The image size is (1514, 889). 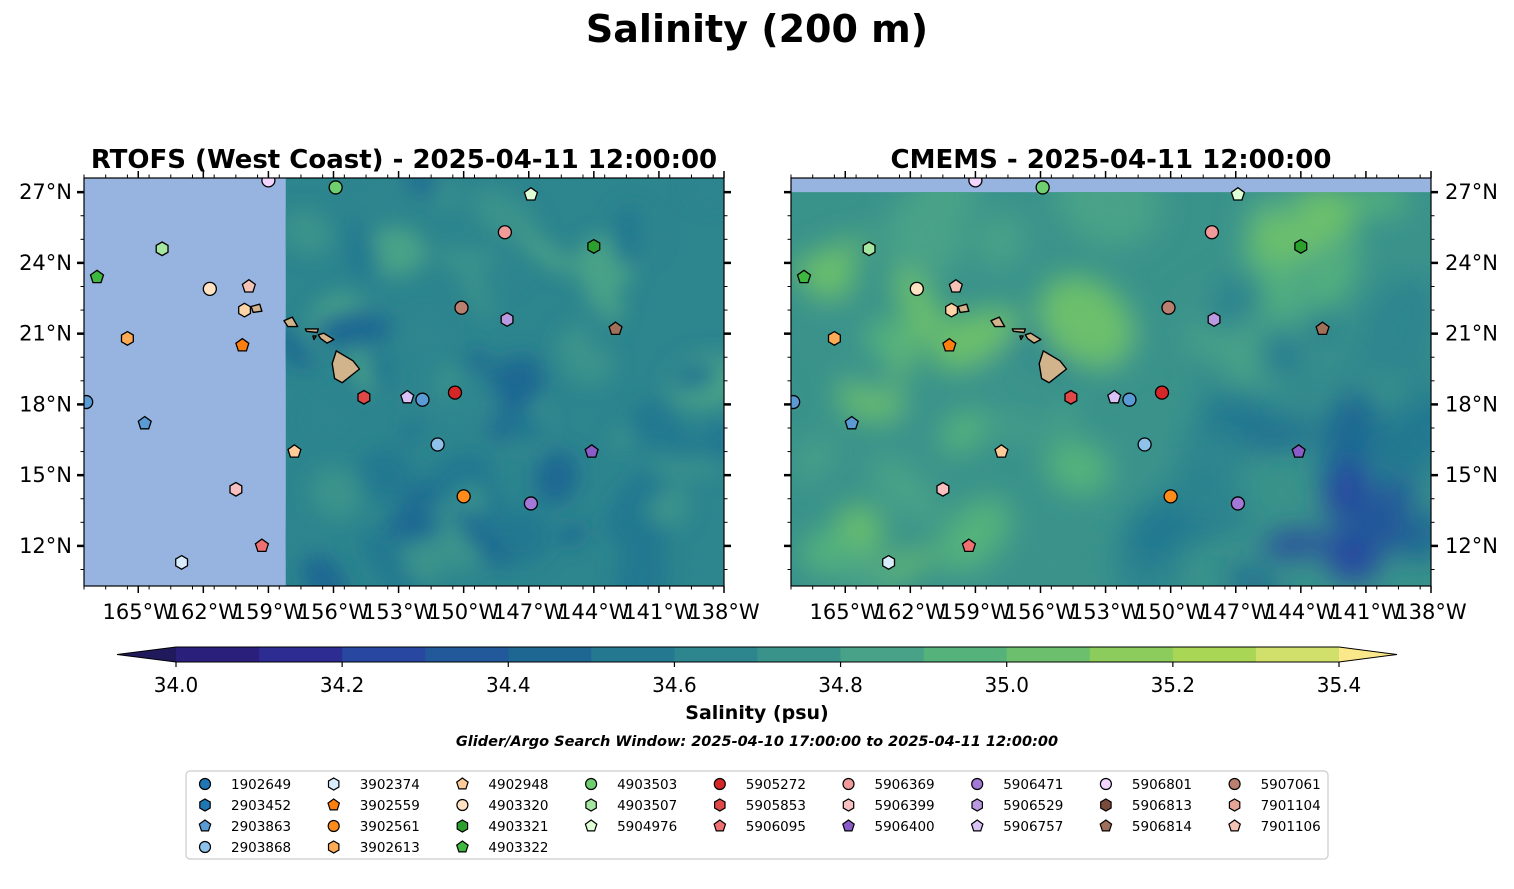 What do you see at coordinates (776, 806) in the screenshot?
I see `legend-label: 5905853` at bounding box center [776, 806].